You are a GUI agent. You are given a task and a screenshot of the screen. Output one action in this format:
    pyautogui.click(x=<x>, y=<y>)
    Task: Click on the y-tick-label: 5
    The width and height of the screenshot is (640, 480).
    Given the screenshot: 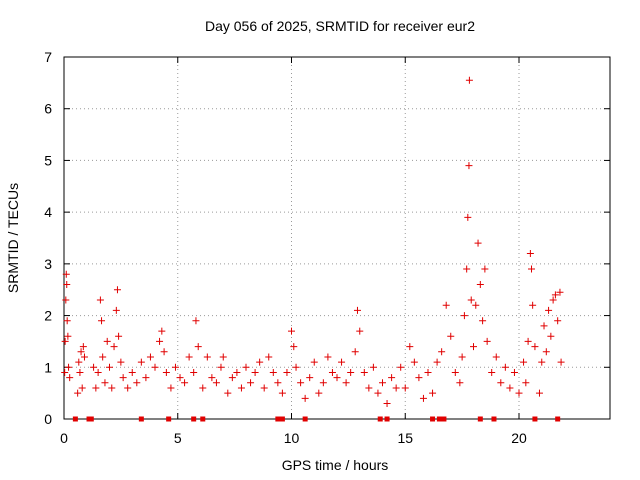 What is the action you would take?
    pyautogui.click(x=48, y=160)
    